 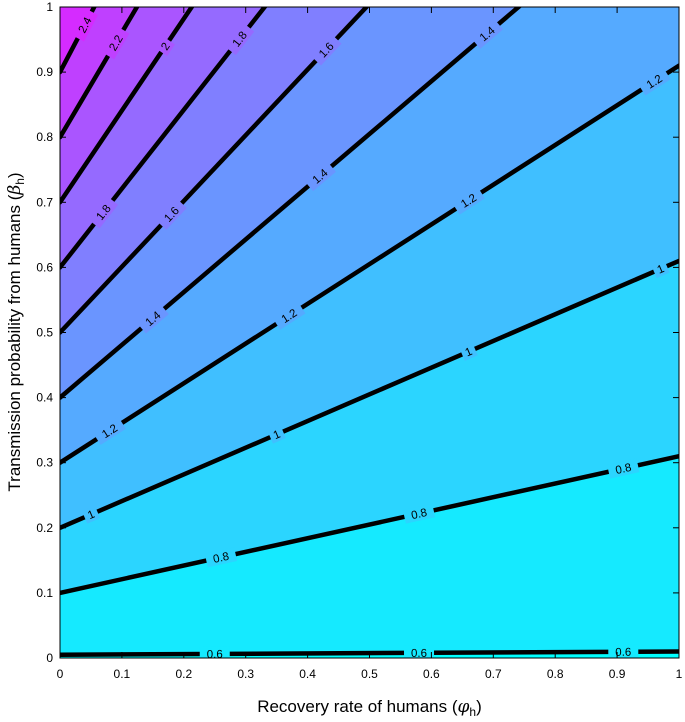 What do you see at coordinates (49, 7) in the screenshot?
I see `y-tick-label: 1` at bounding box center [49, 7].